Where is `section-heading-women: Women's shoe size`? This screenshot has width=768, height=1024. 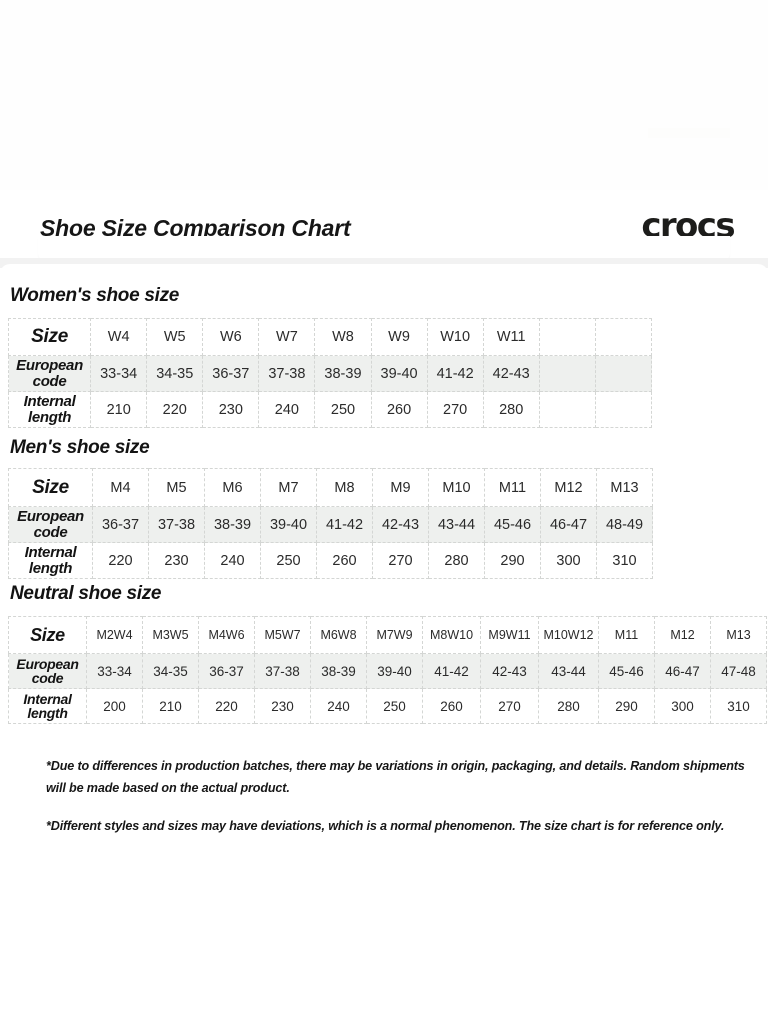 section-heading-women: Women's shoe size is located at coordinates (95, 295).